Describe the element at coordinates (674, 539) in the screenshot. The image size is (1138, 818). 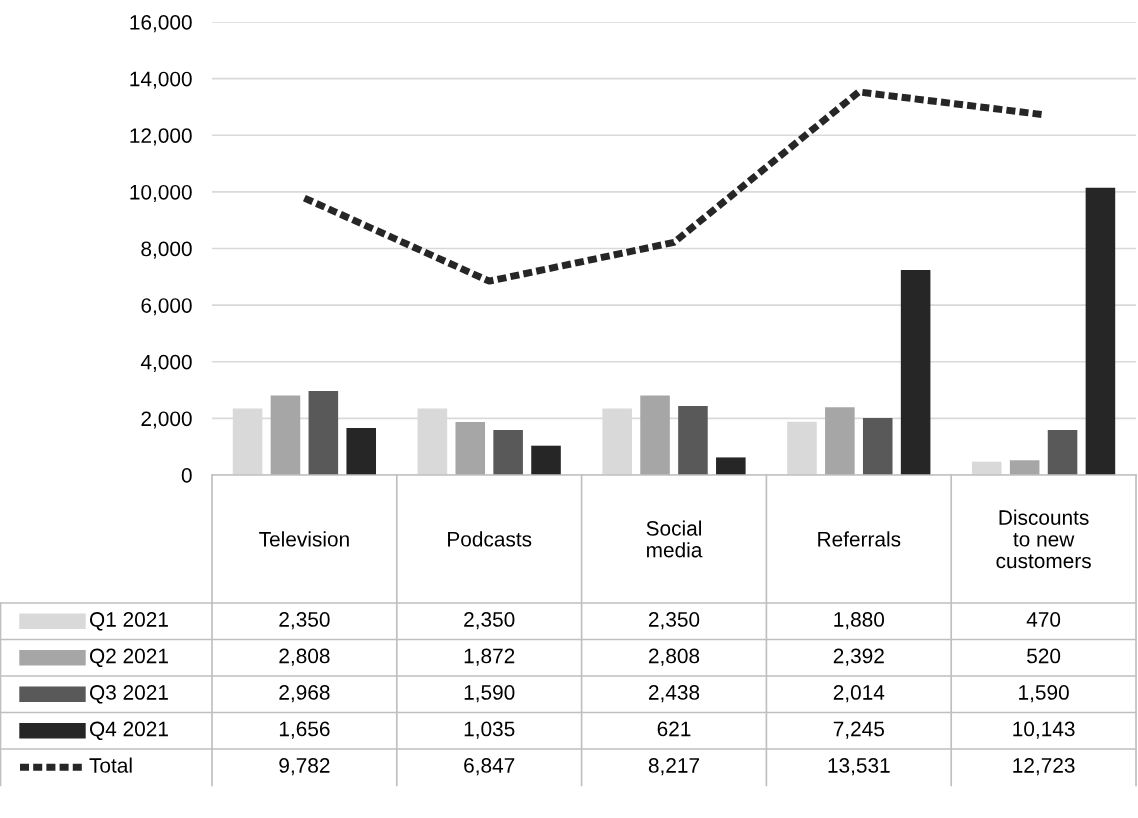
I see `x-tick-label: Social media` at that location.